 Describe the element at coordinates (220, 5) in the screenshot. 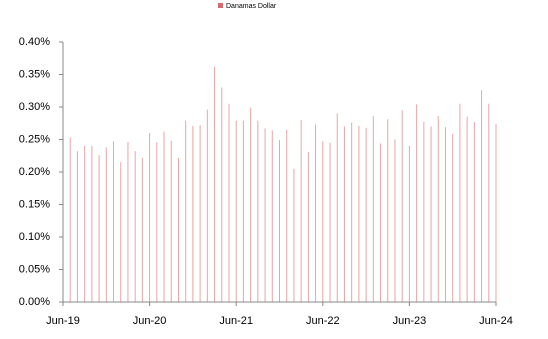

I see `legend-swatch` at that location.